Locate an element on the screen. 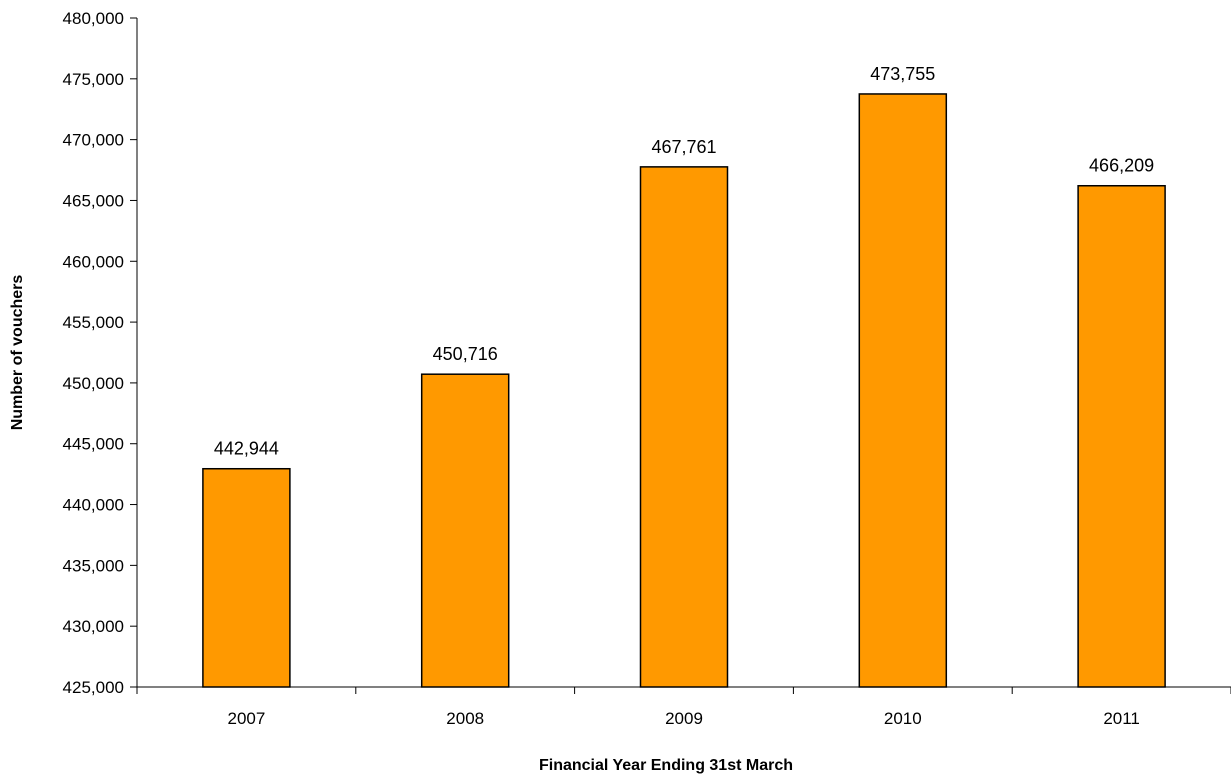 The width and height of the screenshot is (1231, 776). y-tick-label: 430,000 is located at coordinates (93, 626).